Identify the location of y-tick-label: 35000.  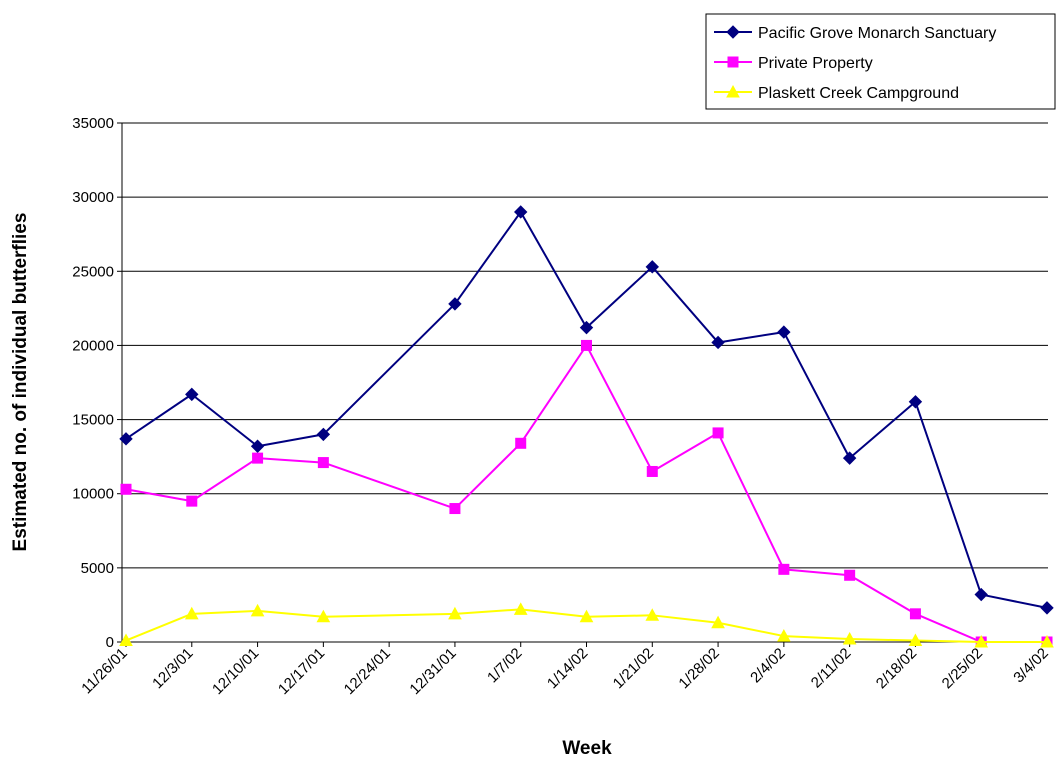
(93, 123).